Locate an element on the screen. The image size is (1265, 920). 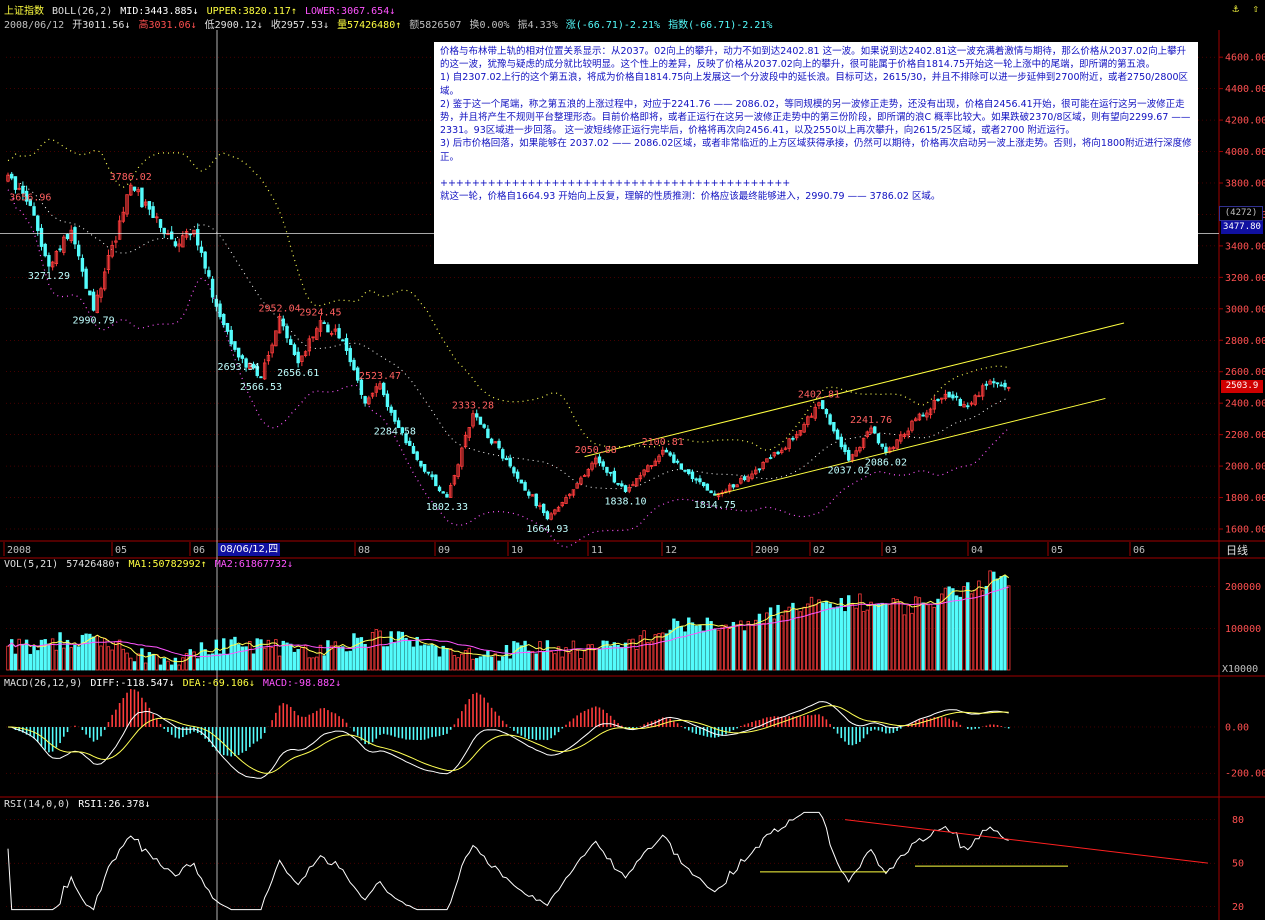
rsi-value: RSI1:26.378↓ is located at coordinates (114, 804).